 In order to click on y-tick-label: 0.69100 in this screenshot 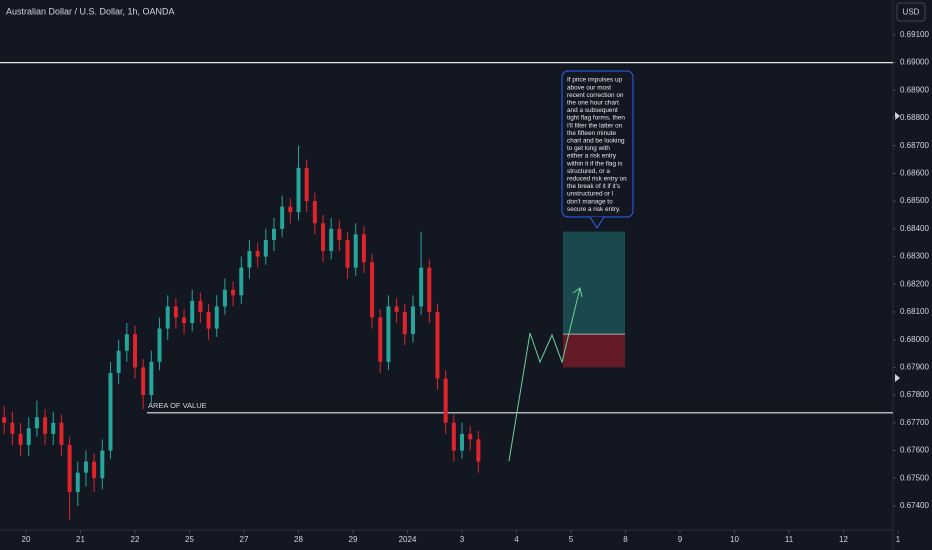, I will do `click(914, 34)`.